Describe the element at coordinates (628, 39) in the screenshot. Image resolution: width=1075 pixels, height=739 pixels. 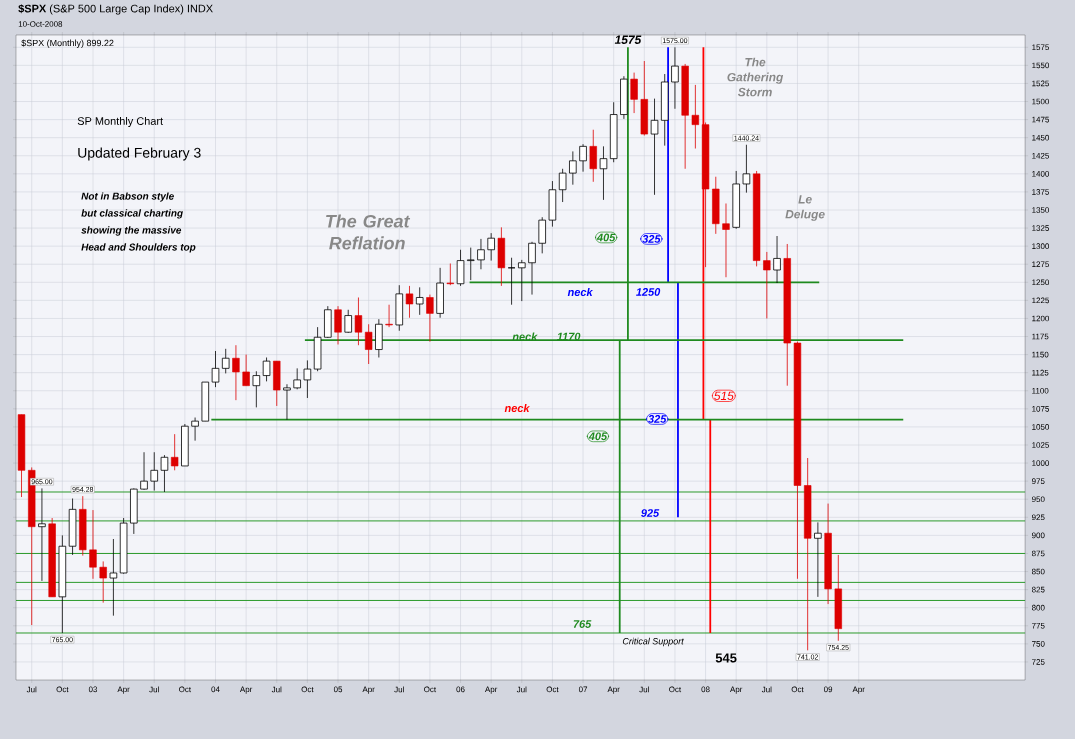
I see `annotation: 1575` at that location.